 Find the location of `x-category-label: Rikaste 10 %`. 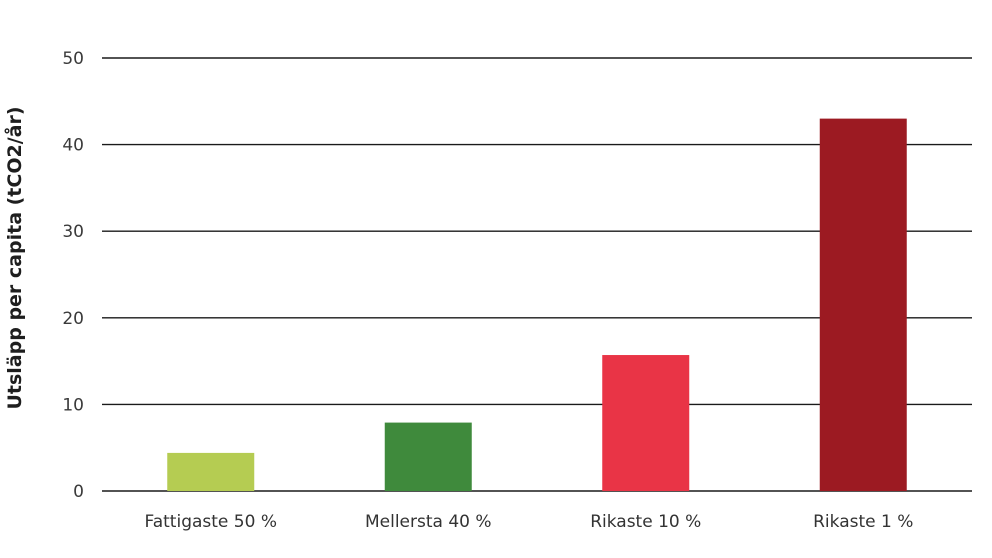

x-category-label: Rikaste 10 % is located at coordinates (645, 522).